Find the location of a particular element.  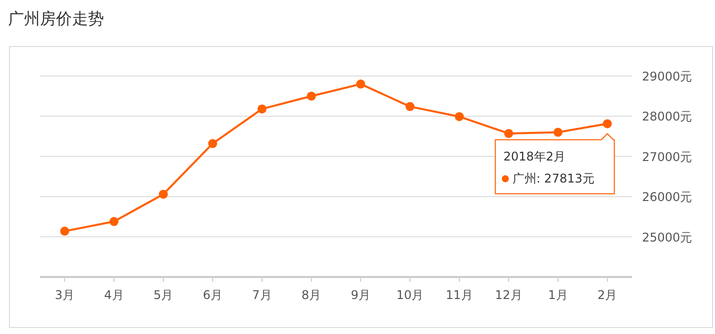

x-tick-label: 3月 is located at coordinates (64, 295).